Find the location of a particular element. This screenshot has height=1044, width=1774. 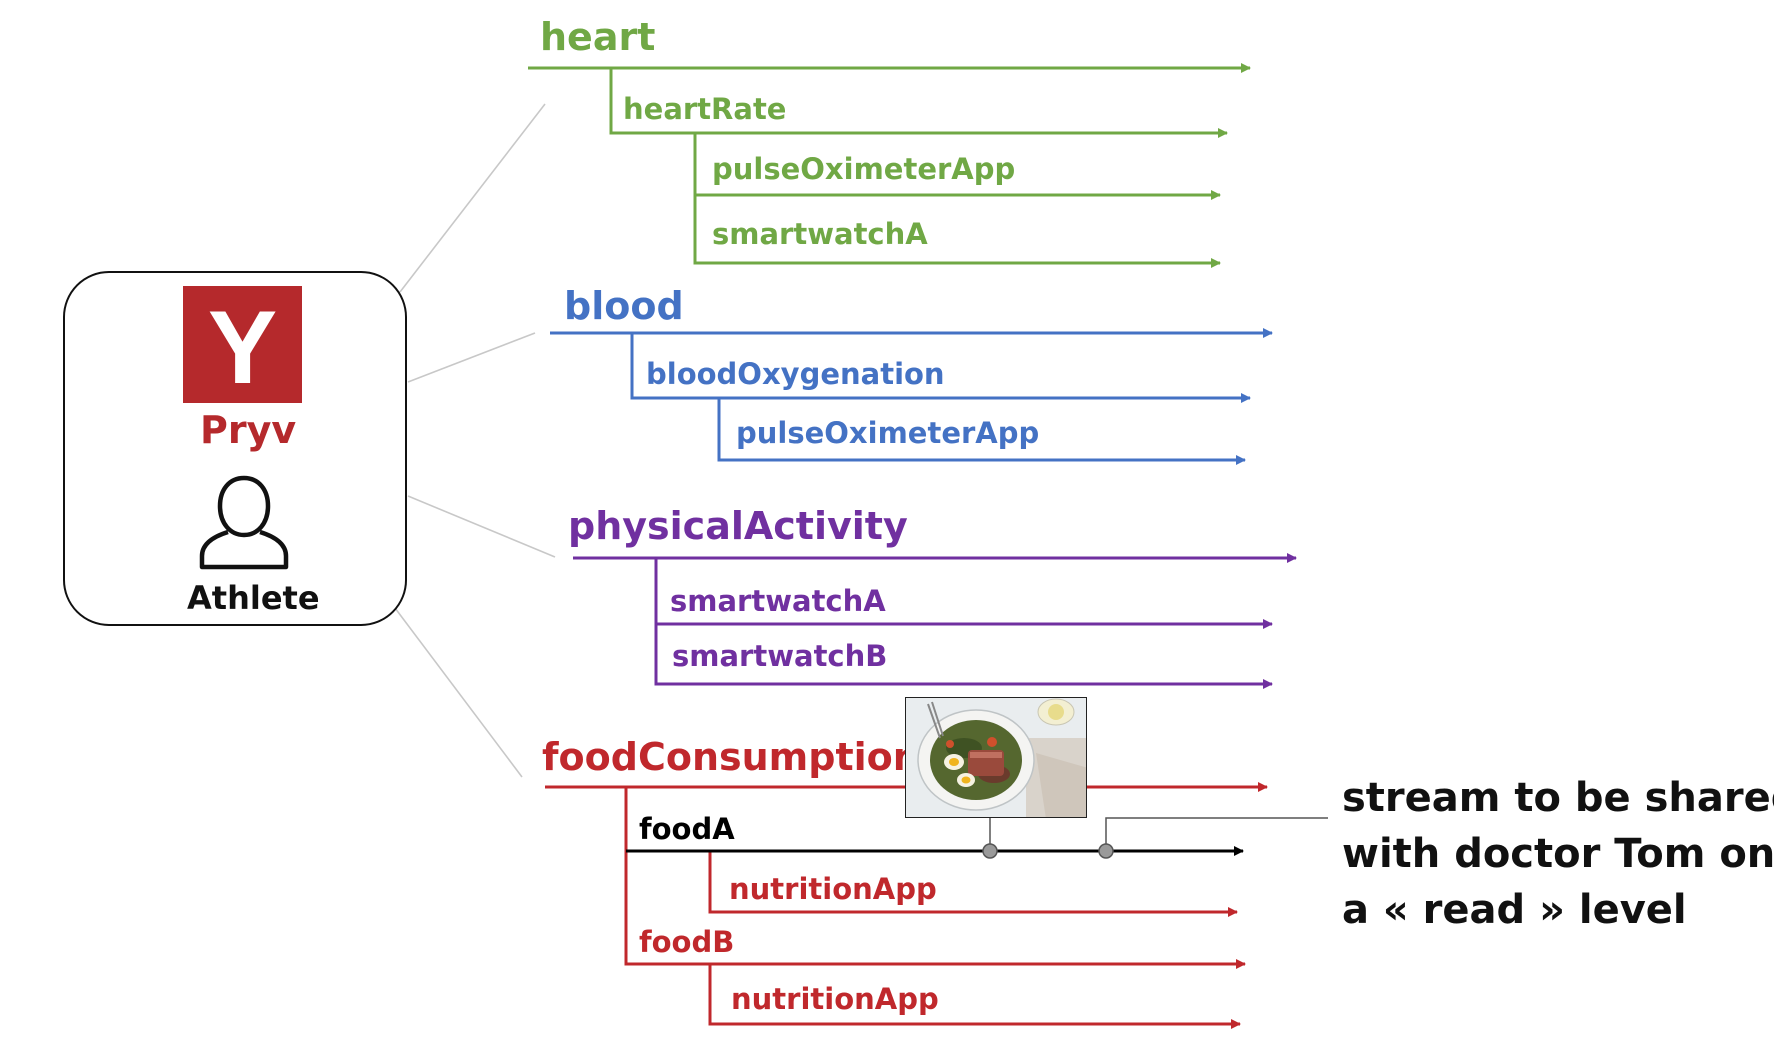

food-b-nutrition-arrow is located at coordinates (974, 996).